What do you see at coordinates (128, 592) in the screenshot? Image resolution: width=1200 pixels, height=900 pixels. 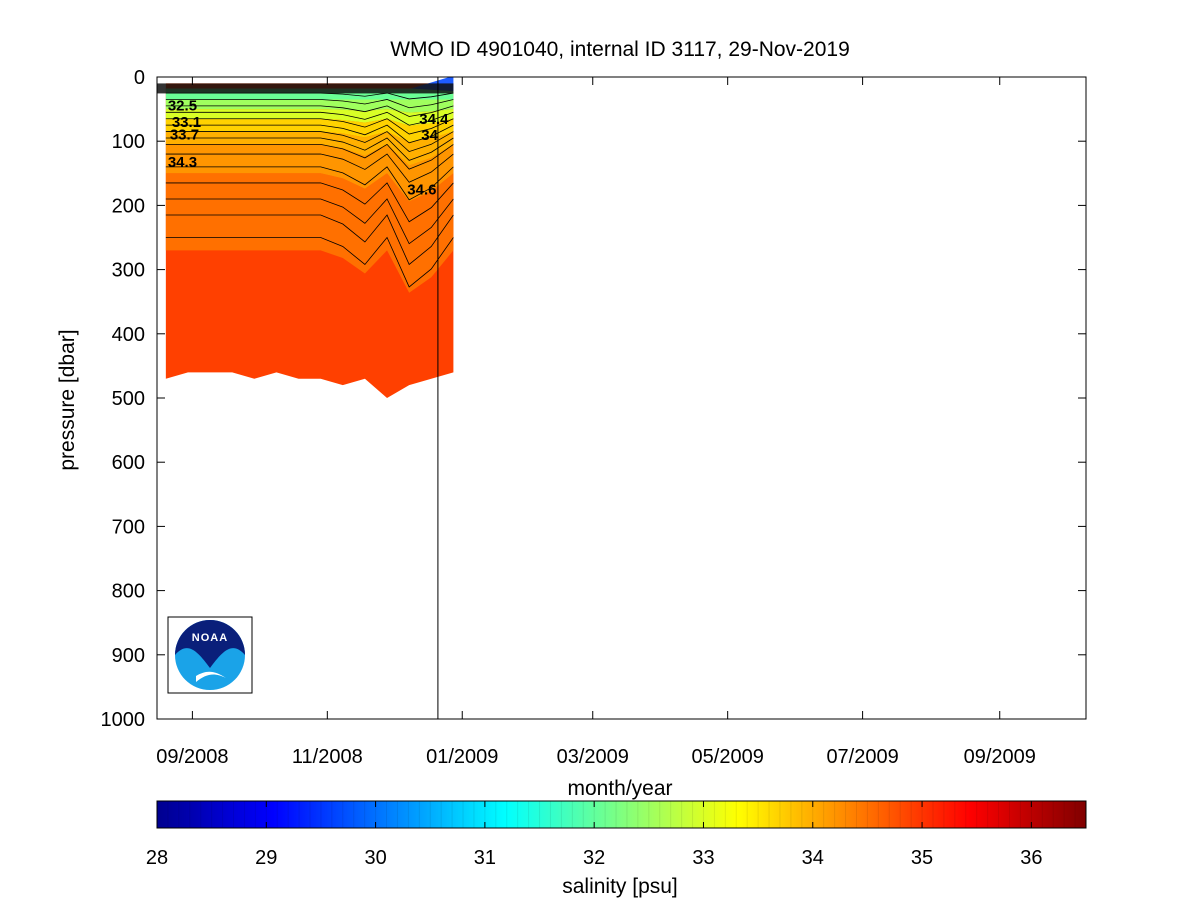 I see `y-tick-label: 800` at bounding box center [128, 592].